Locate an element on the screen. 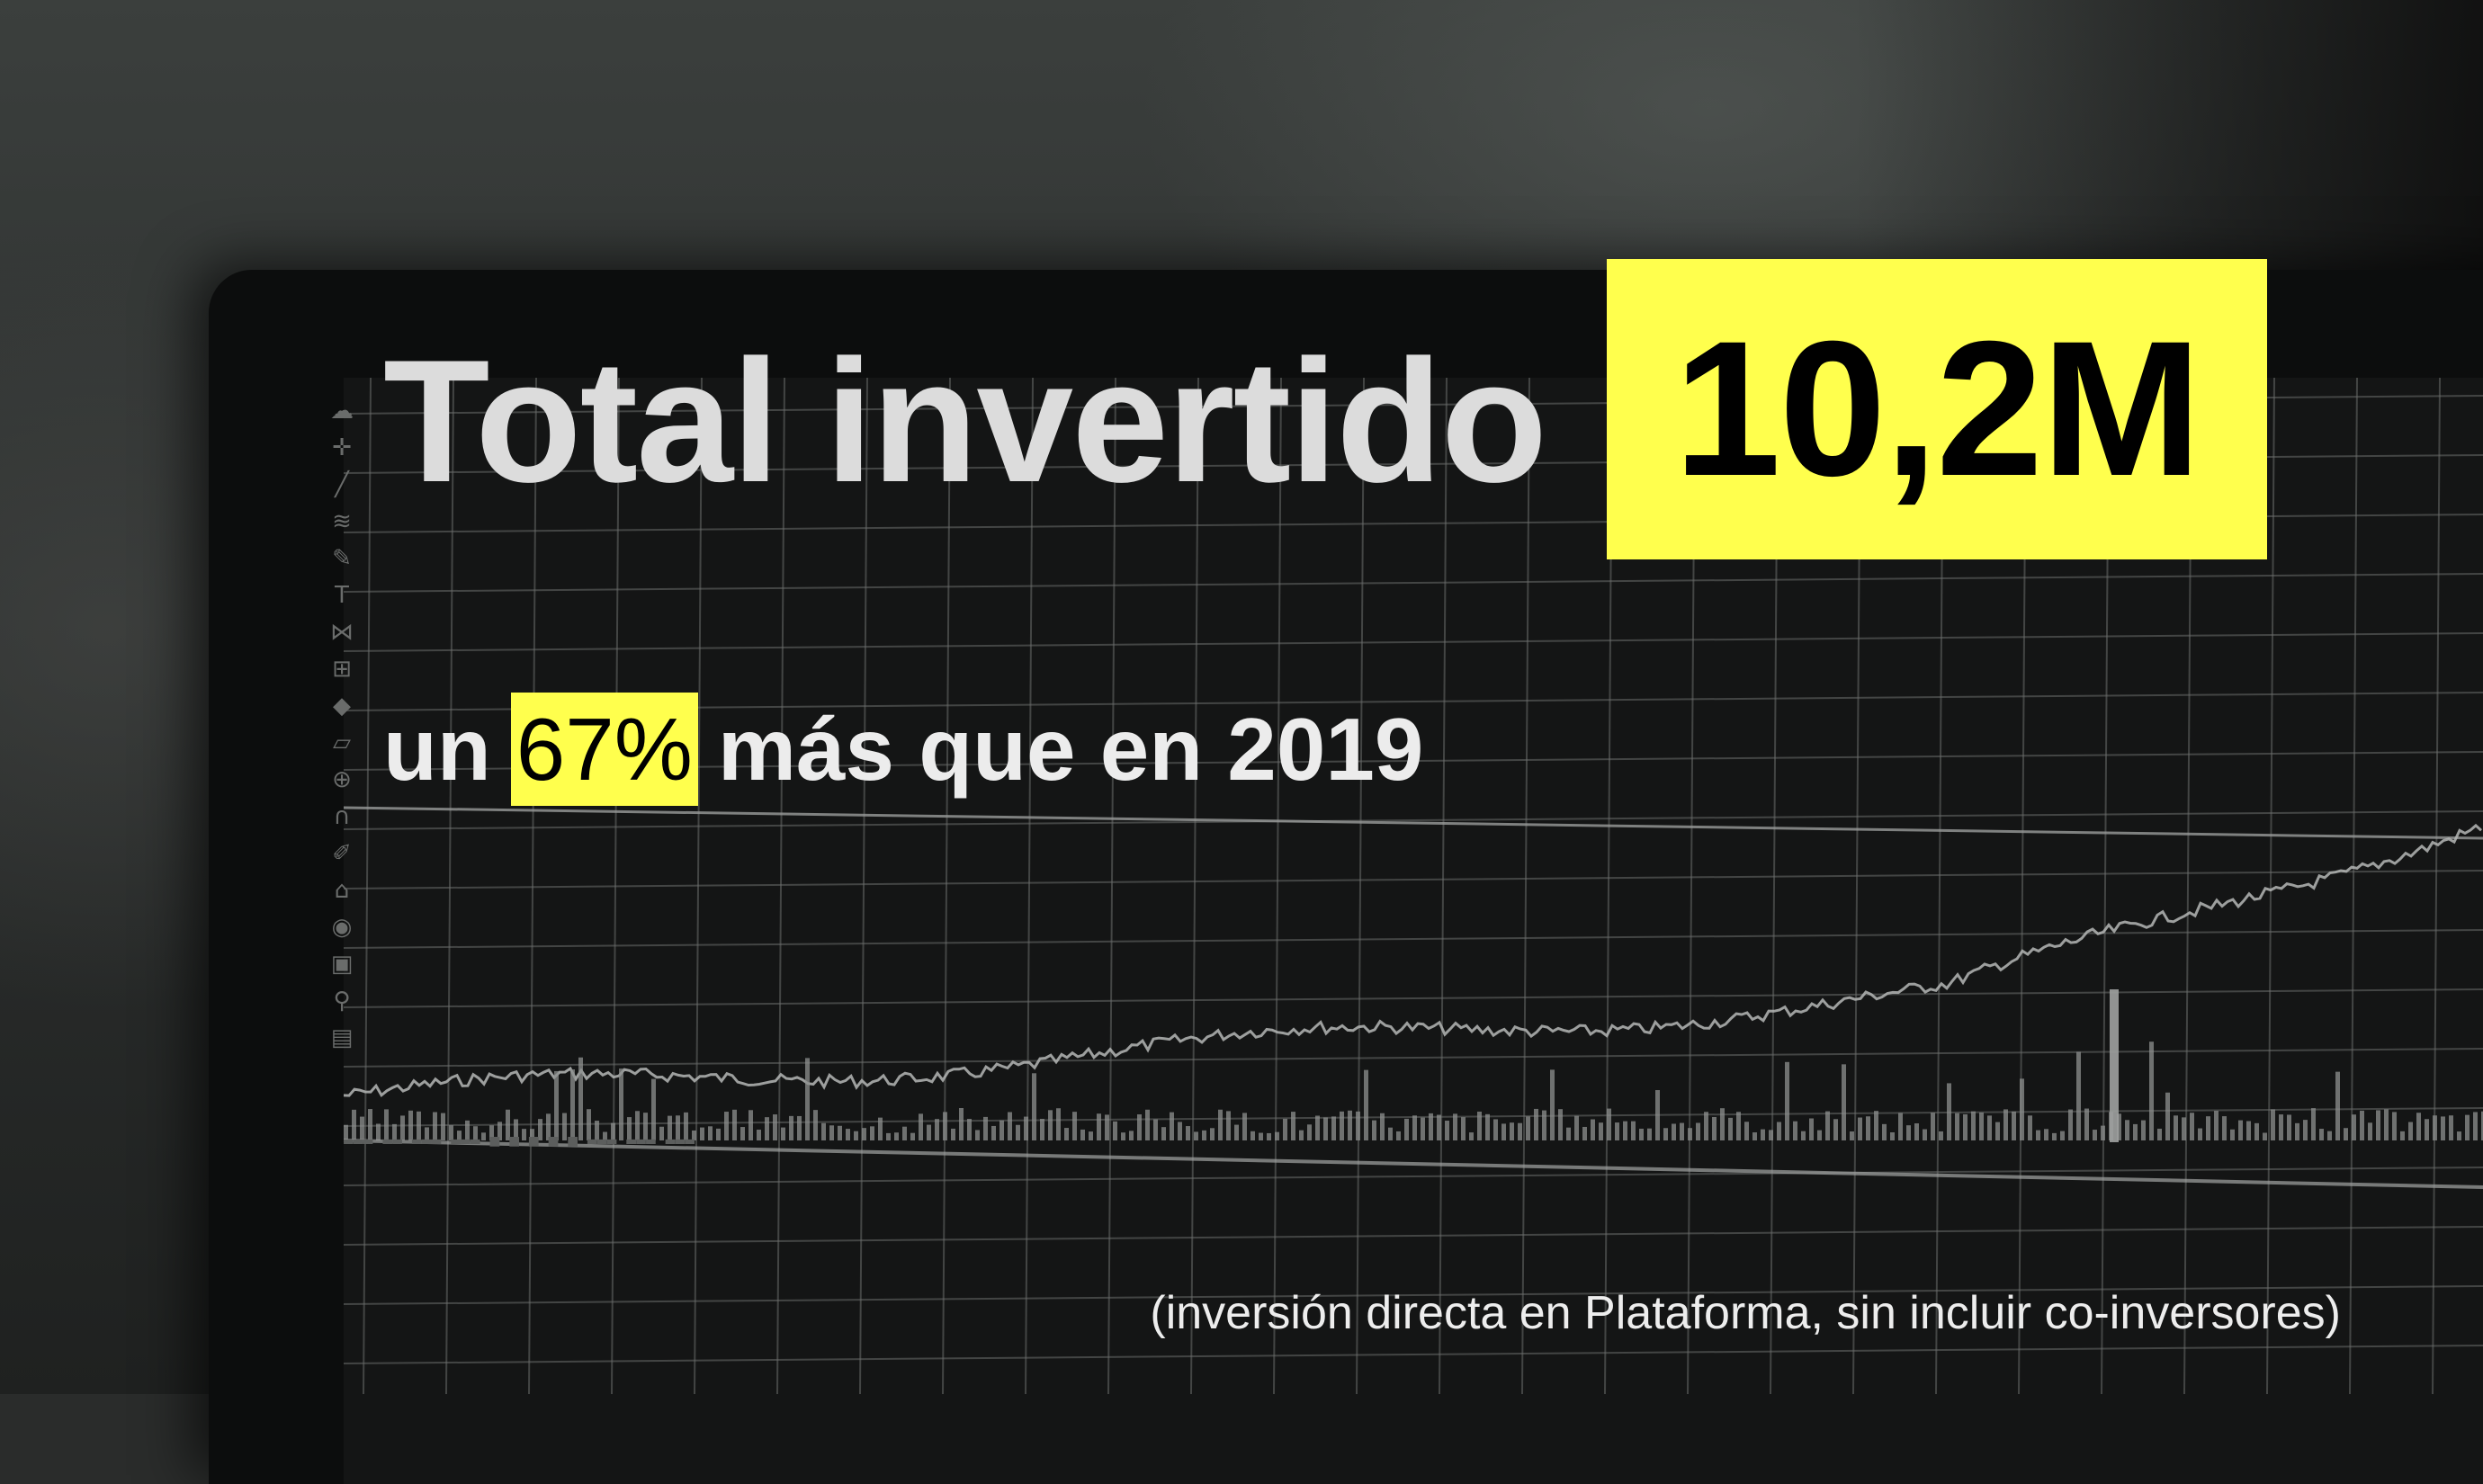 The height and width of the screenshot is (1484, 2483). amount-highlight is located at coordinates (1937, 409).